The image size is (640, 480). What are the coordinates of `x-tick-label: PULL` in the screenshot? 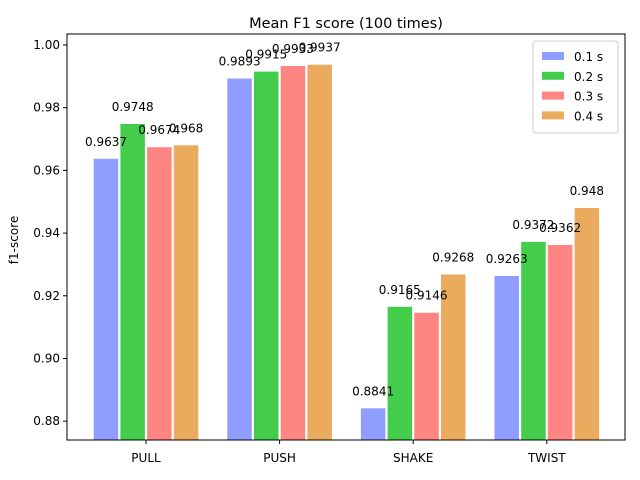 It's located at (146, 458).